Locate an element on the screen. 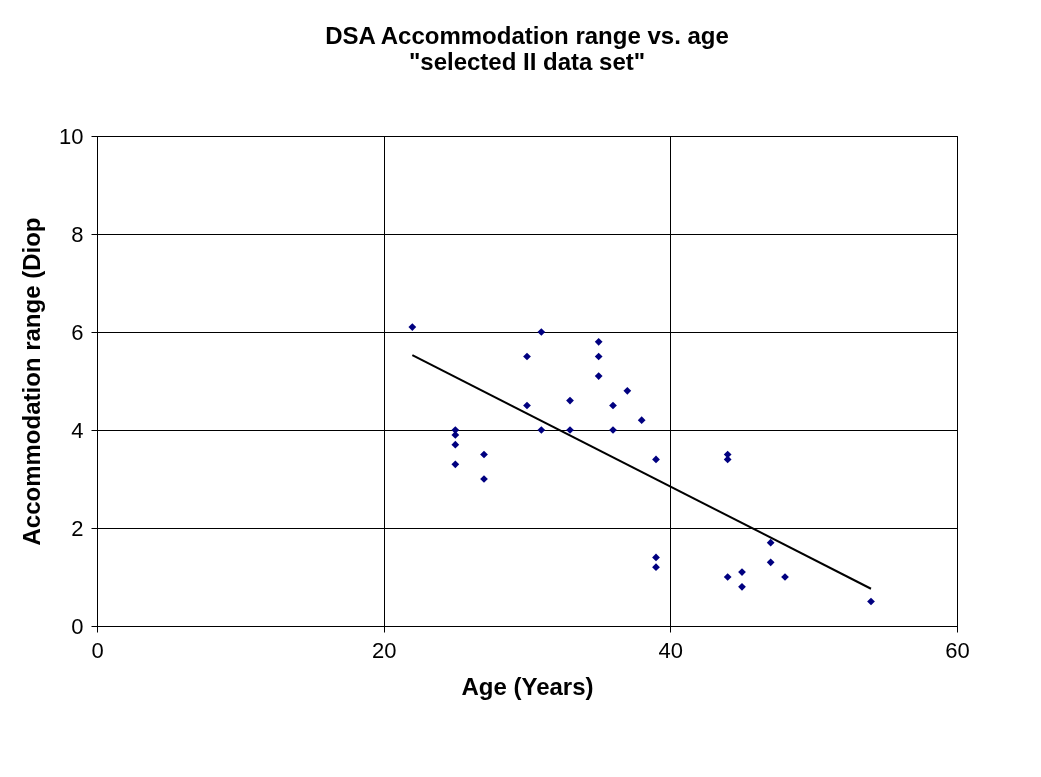 Image resolution: width=1041 pixels, height=777 pixels. y-tick-label: 0 is located at coordinates (77, 626).